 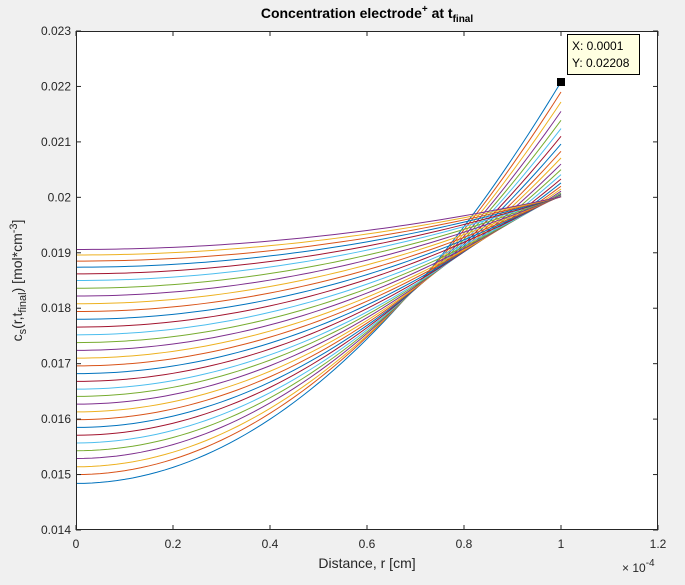 I want to click on y-axis-label: cs(r,tfinal) [mol*cm-3], so click(x=18, y=281).